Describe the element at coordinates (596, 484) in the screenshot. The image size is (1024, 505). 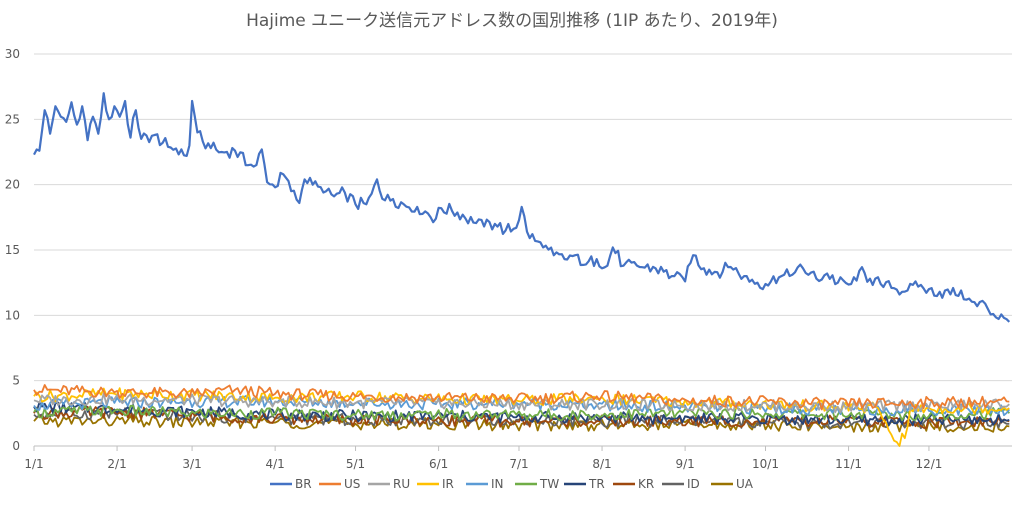
I see `legend-label-tr: TR` at that location.